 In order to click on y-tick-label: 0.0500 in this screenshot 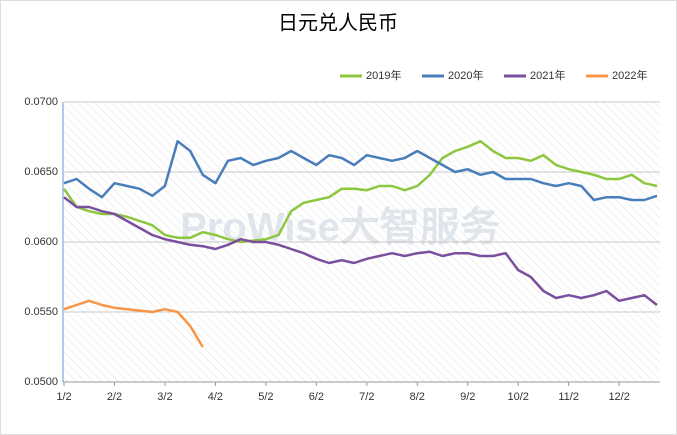, I will do `click(41, 382)`.